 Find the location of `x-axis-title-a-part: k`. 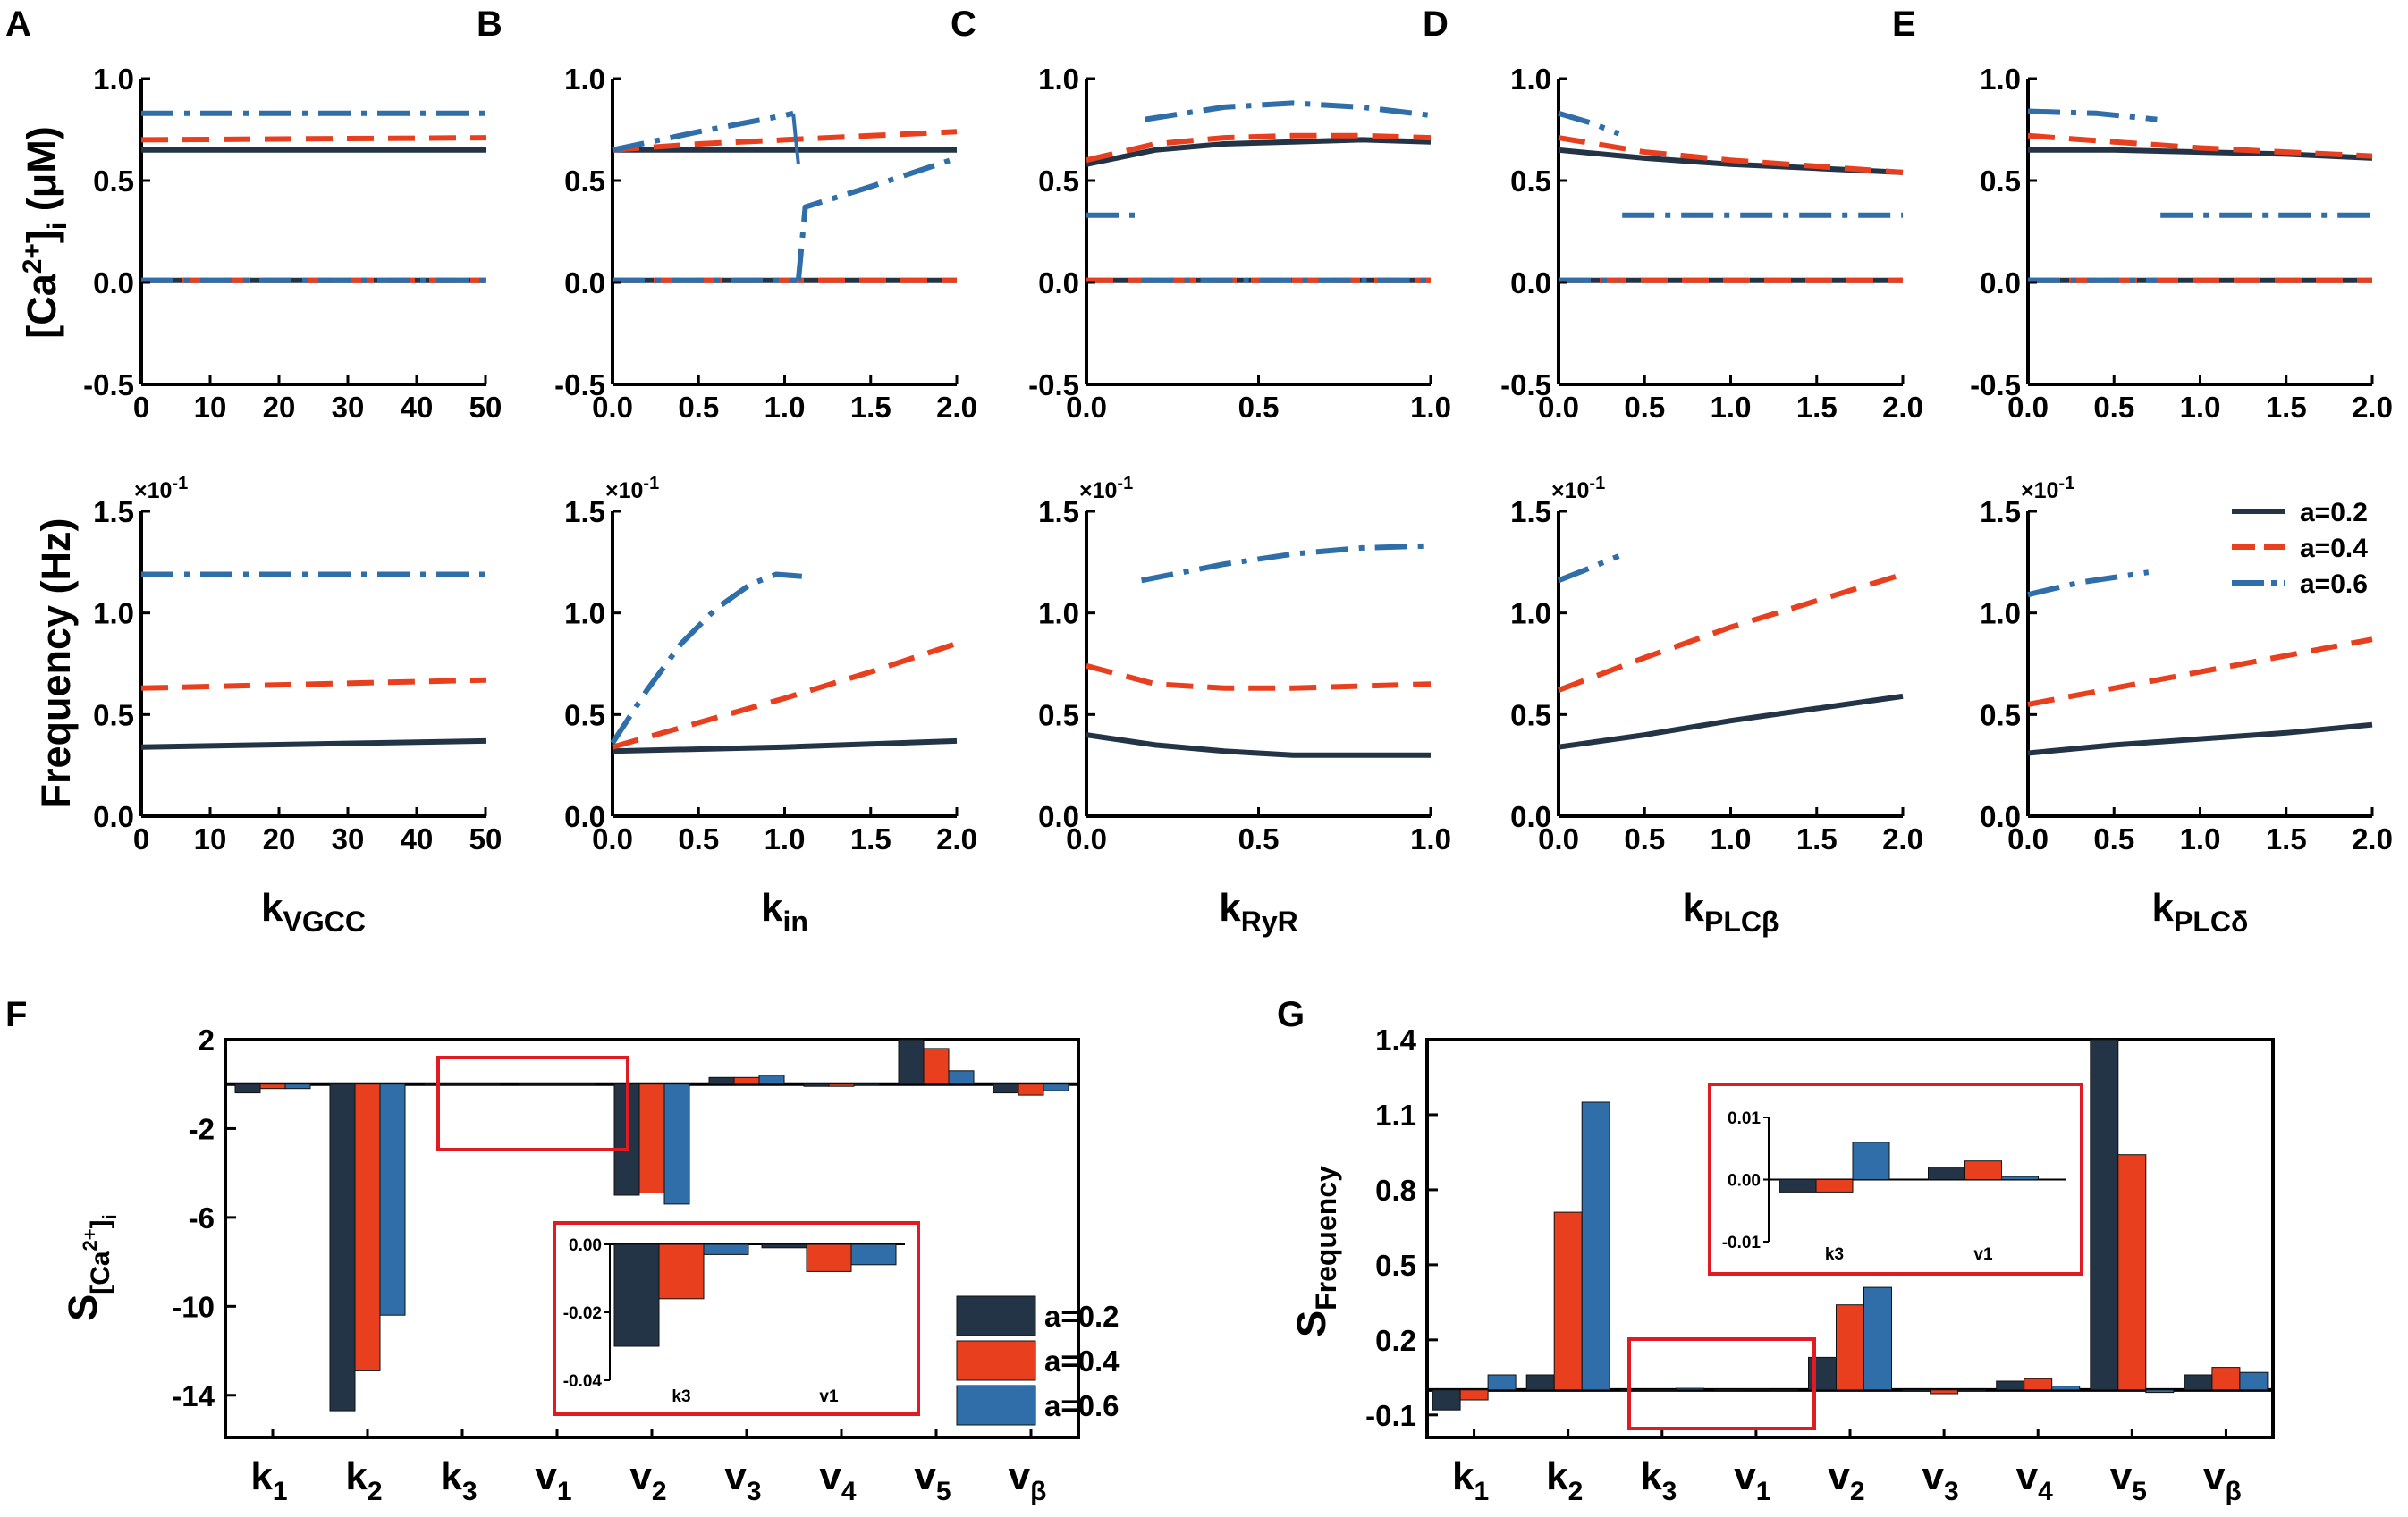

x-axis-title-a-part: k is located at coordinates (272, 908).